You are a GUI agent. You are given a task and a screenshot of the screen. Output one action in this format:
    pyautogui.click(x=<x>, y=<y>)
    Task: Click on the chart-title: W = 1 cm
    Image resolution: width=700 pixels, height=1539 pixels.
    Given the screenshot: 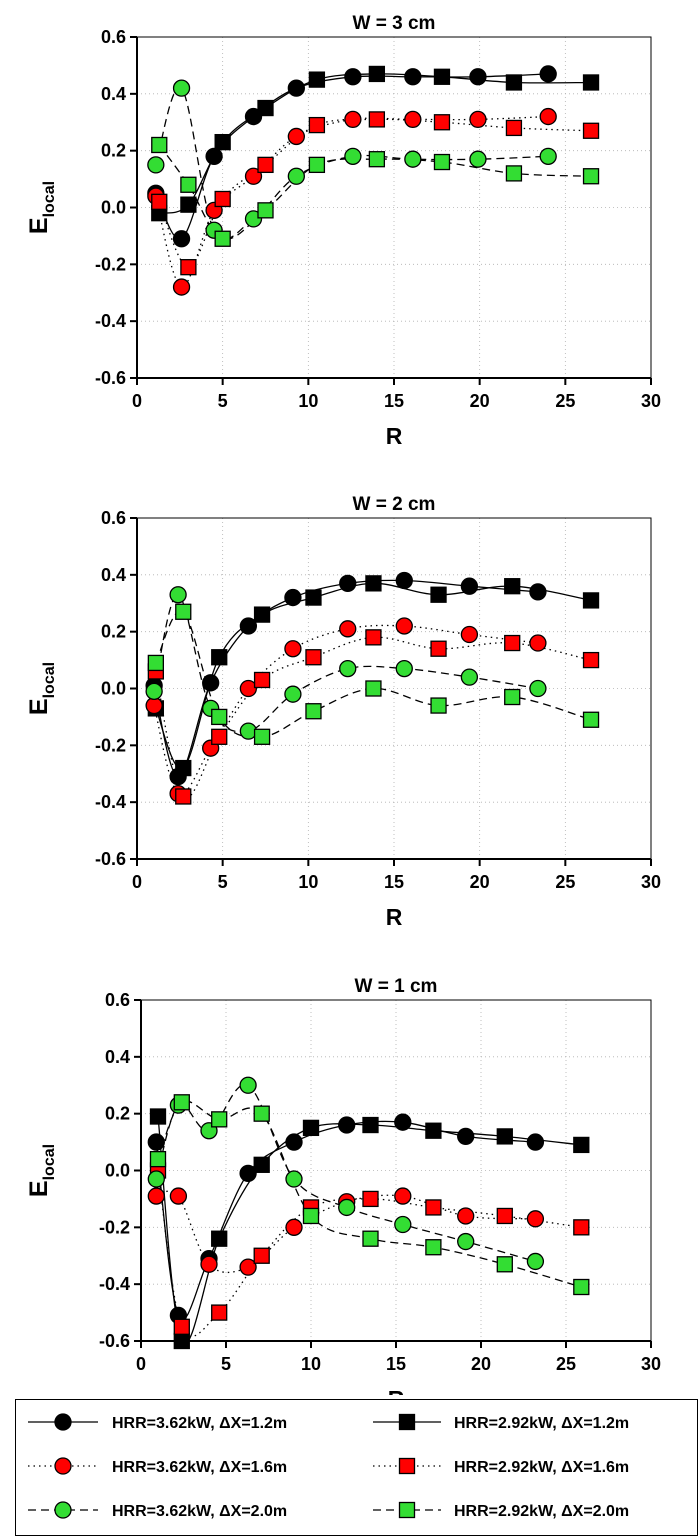 What is the action you would take?
    pyautogui.click(x=396, y=986)
    